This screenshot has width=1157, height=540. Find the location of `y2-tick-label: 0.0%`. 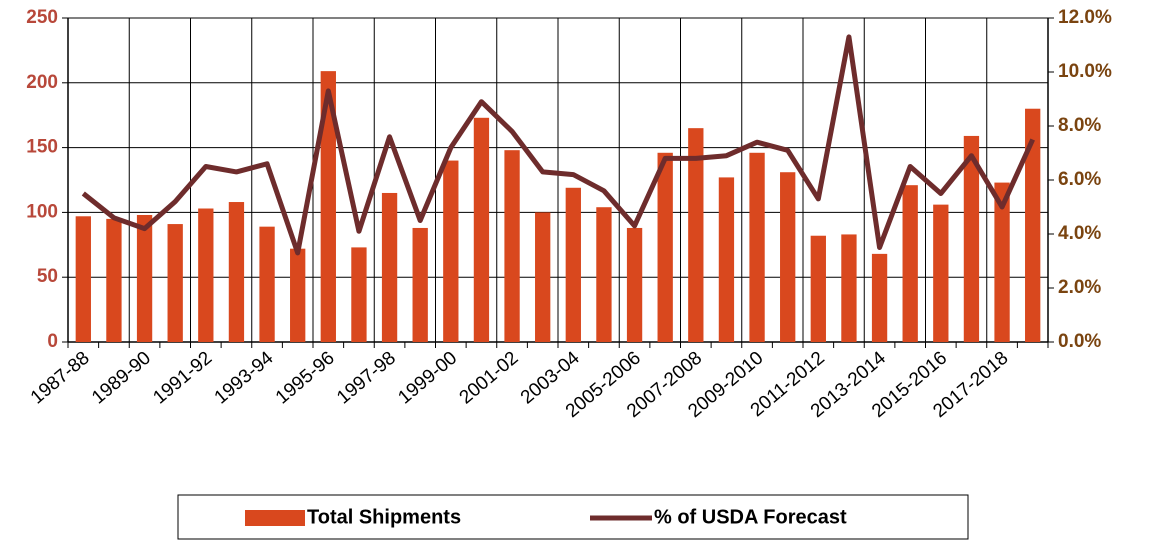

y2-tick-label: 0.0% is located at coordinates (1079, 341).